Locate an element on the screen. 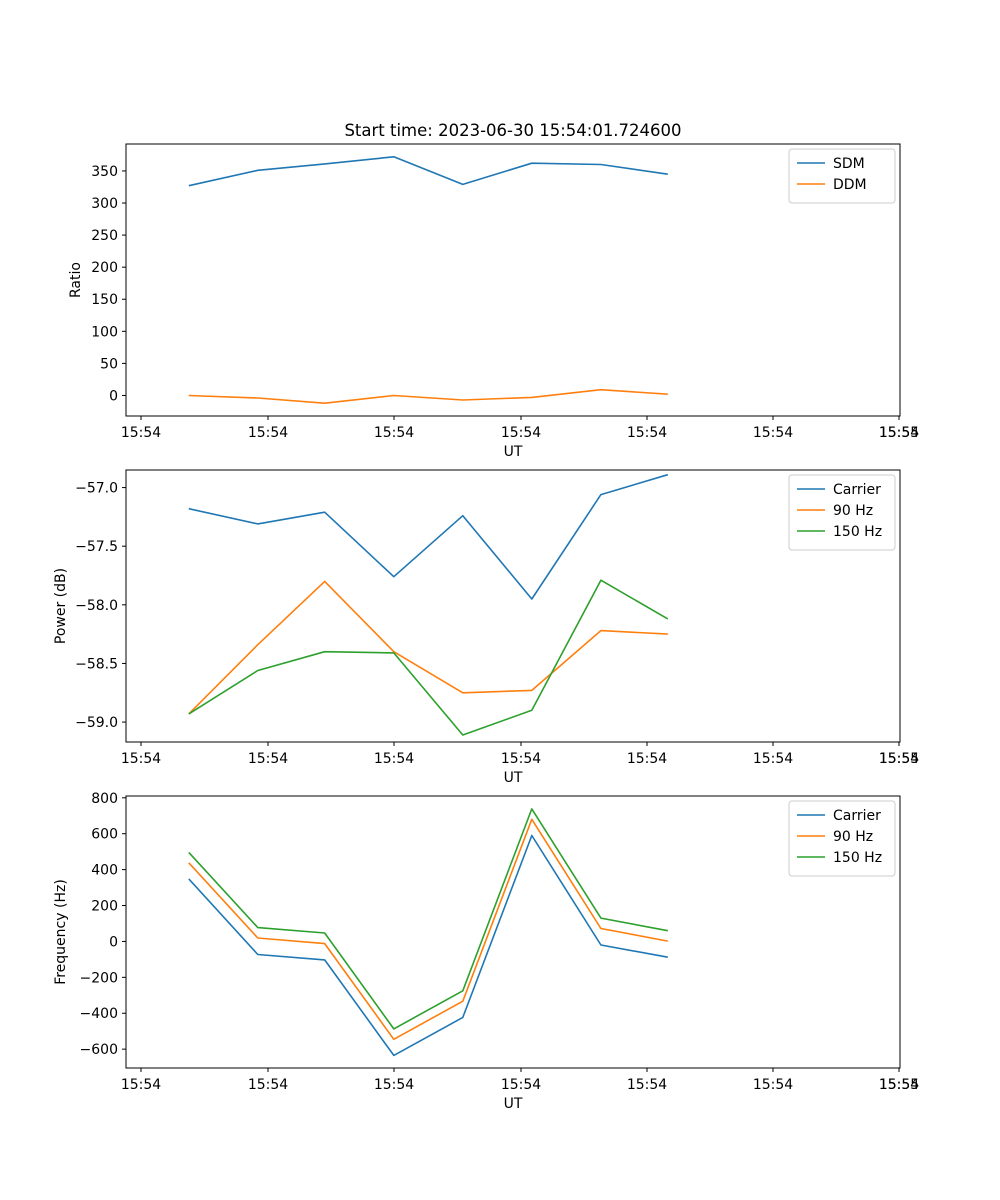  y-tick-label: −58.0 is located at coordinates (96, 606).